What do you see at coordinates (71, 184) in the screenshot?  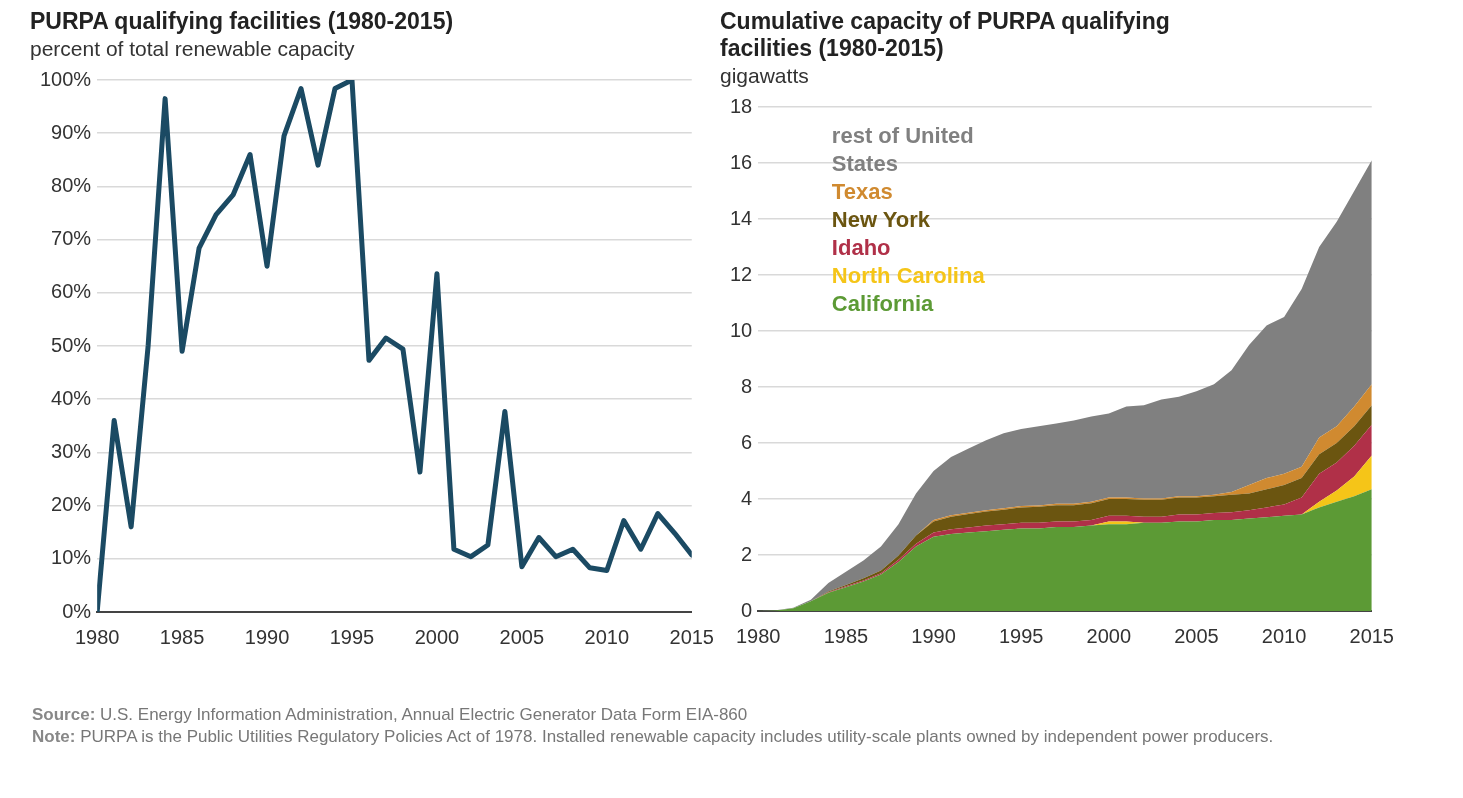 I see `y-tick-label: 80%` at bounding box center [71, 184].